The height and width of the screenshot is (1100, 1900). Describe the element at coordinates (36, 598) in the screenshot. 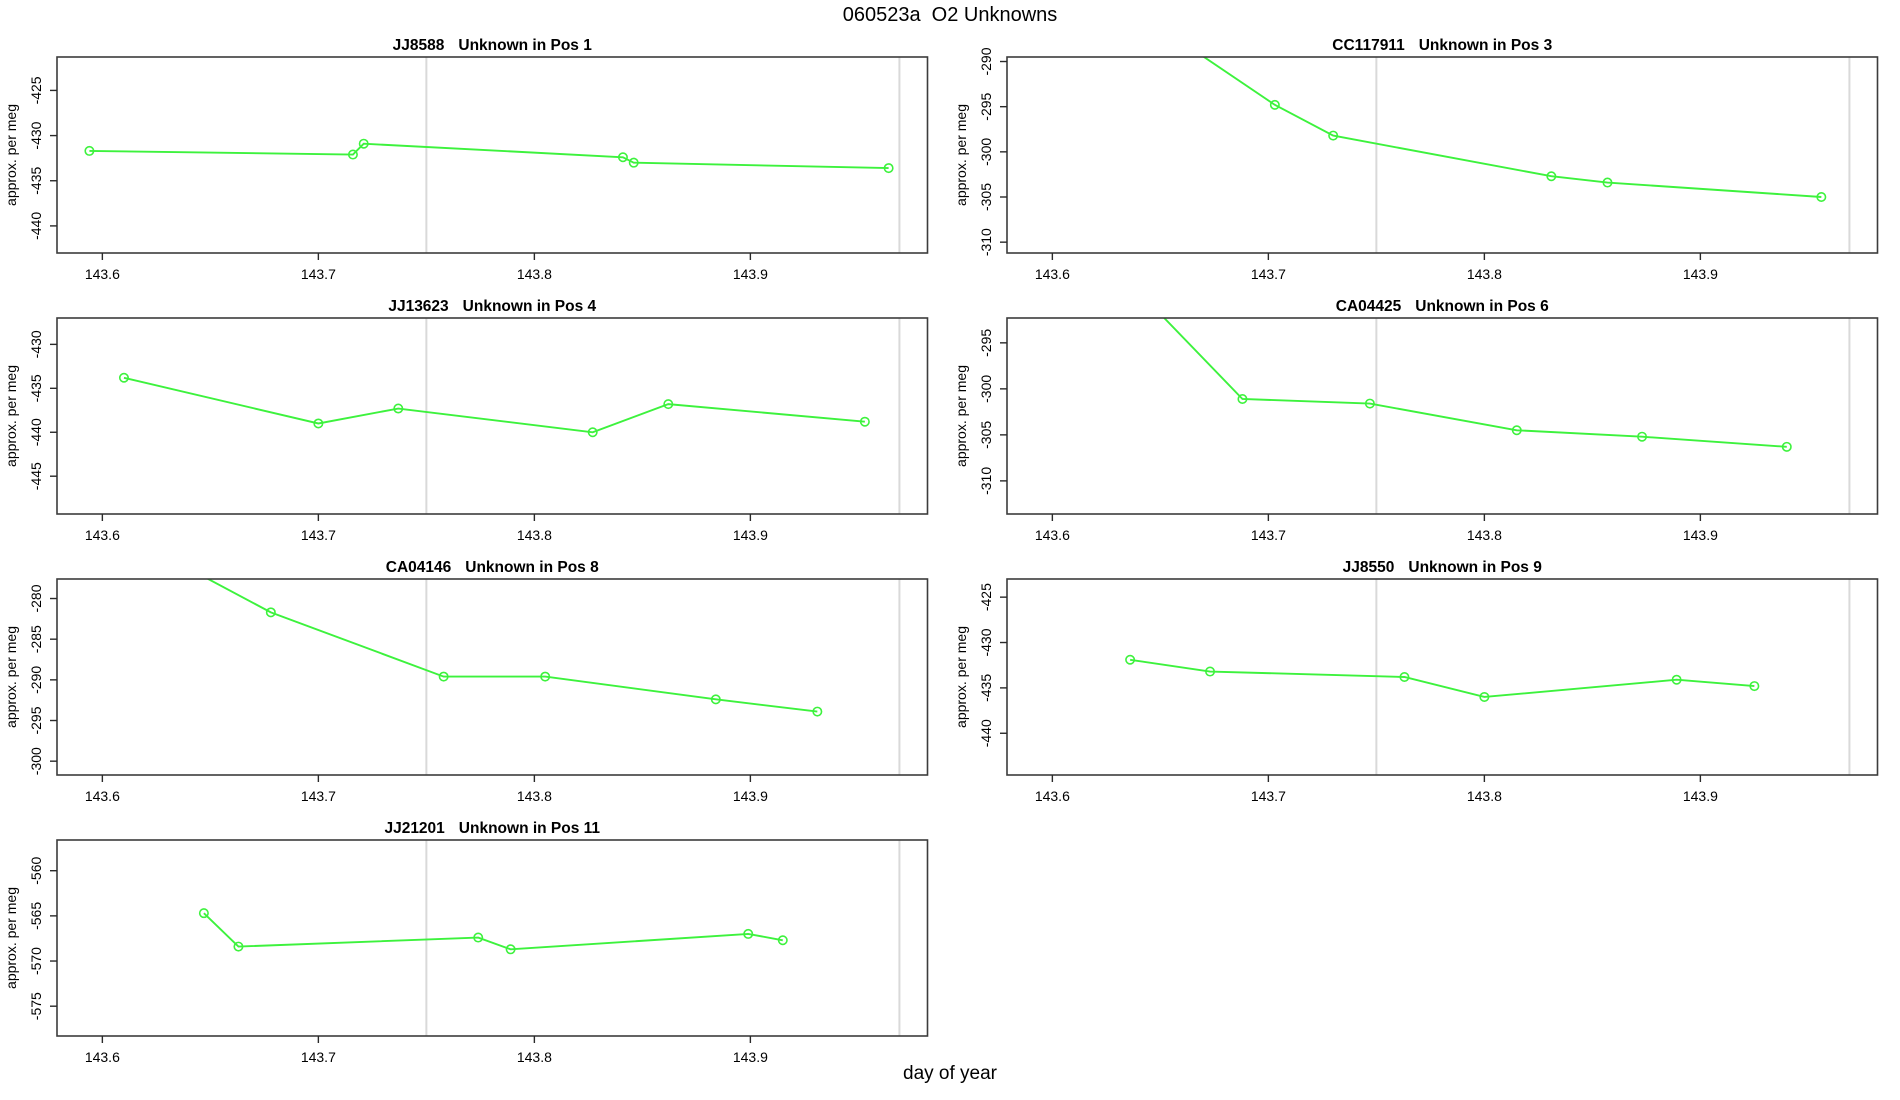

I see `y-tick-label: -280` at that location.